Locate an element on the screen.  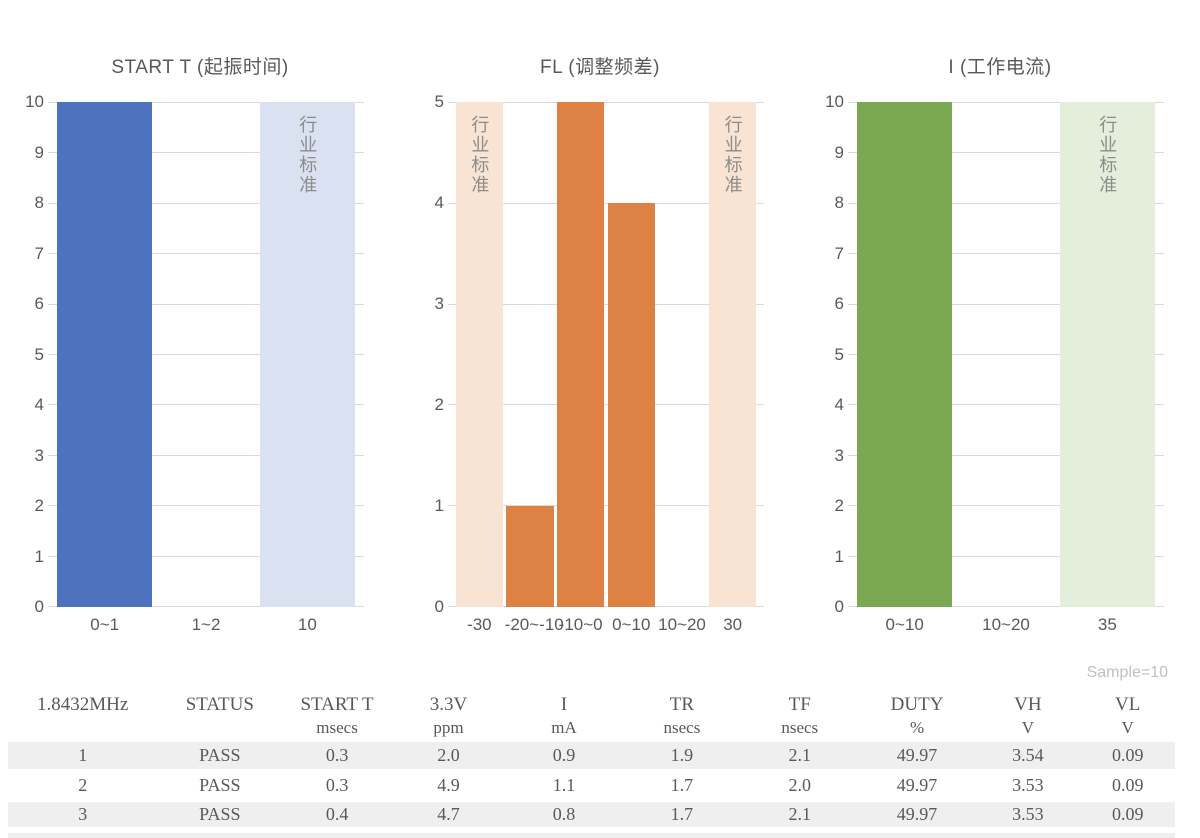
x-axis-label: -20~-10 is located at coordinates (534, 624).